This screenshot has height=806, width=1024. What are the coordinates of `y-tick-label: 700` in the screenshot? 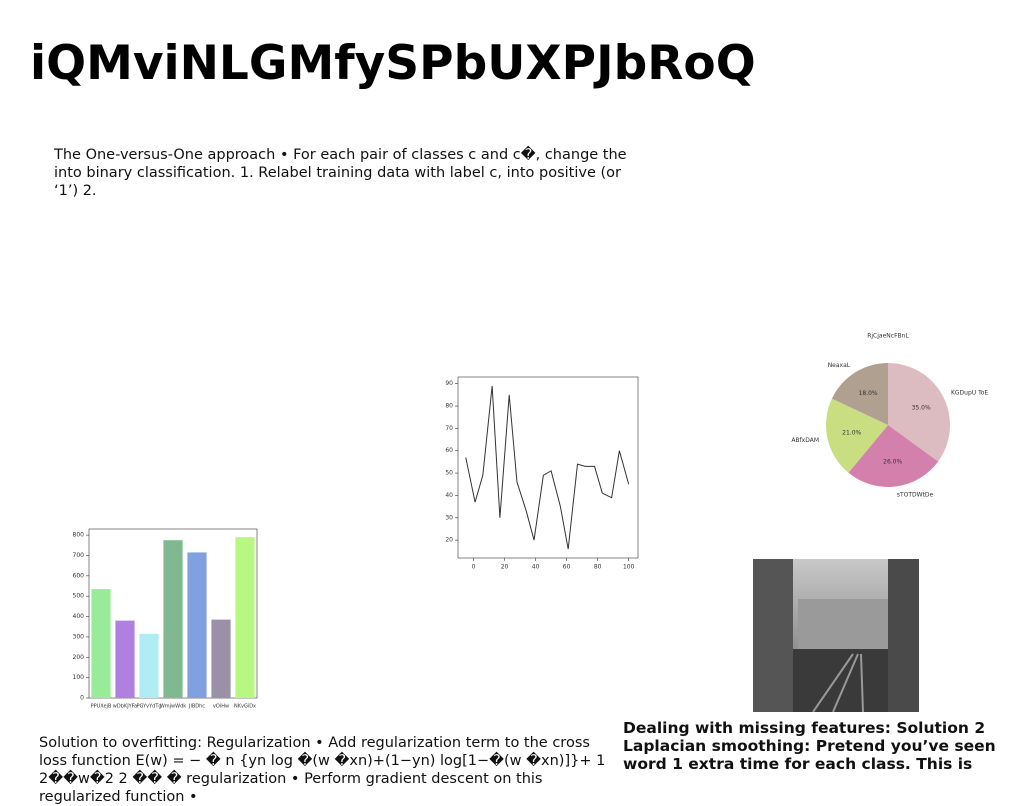 It's located at (79, 555).